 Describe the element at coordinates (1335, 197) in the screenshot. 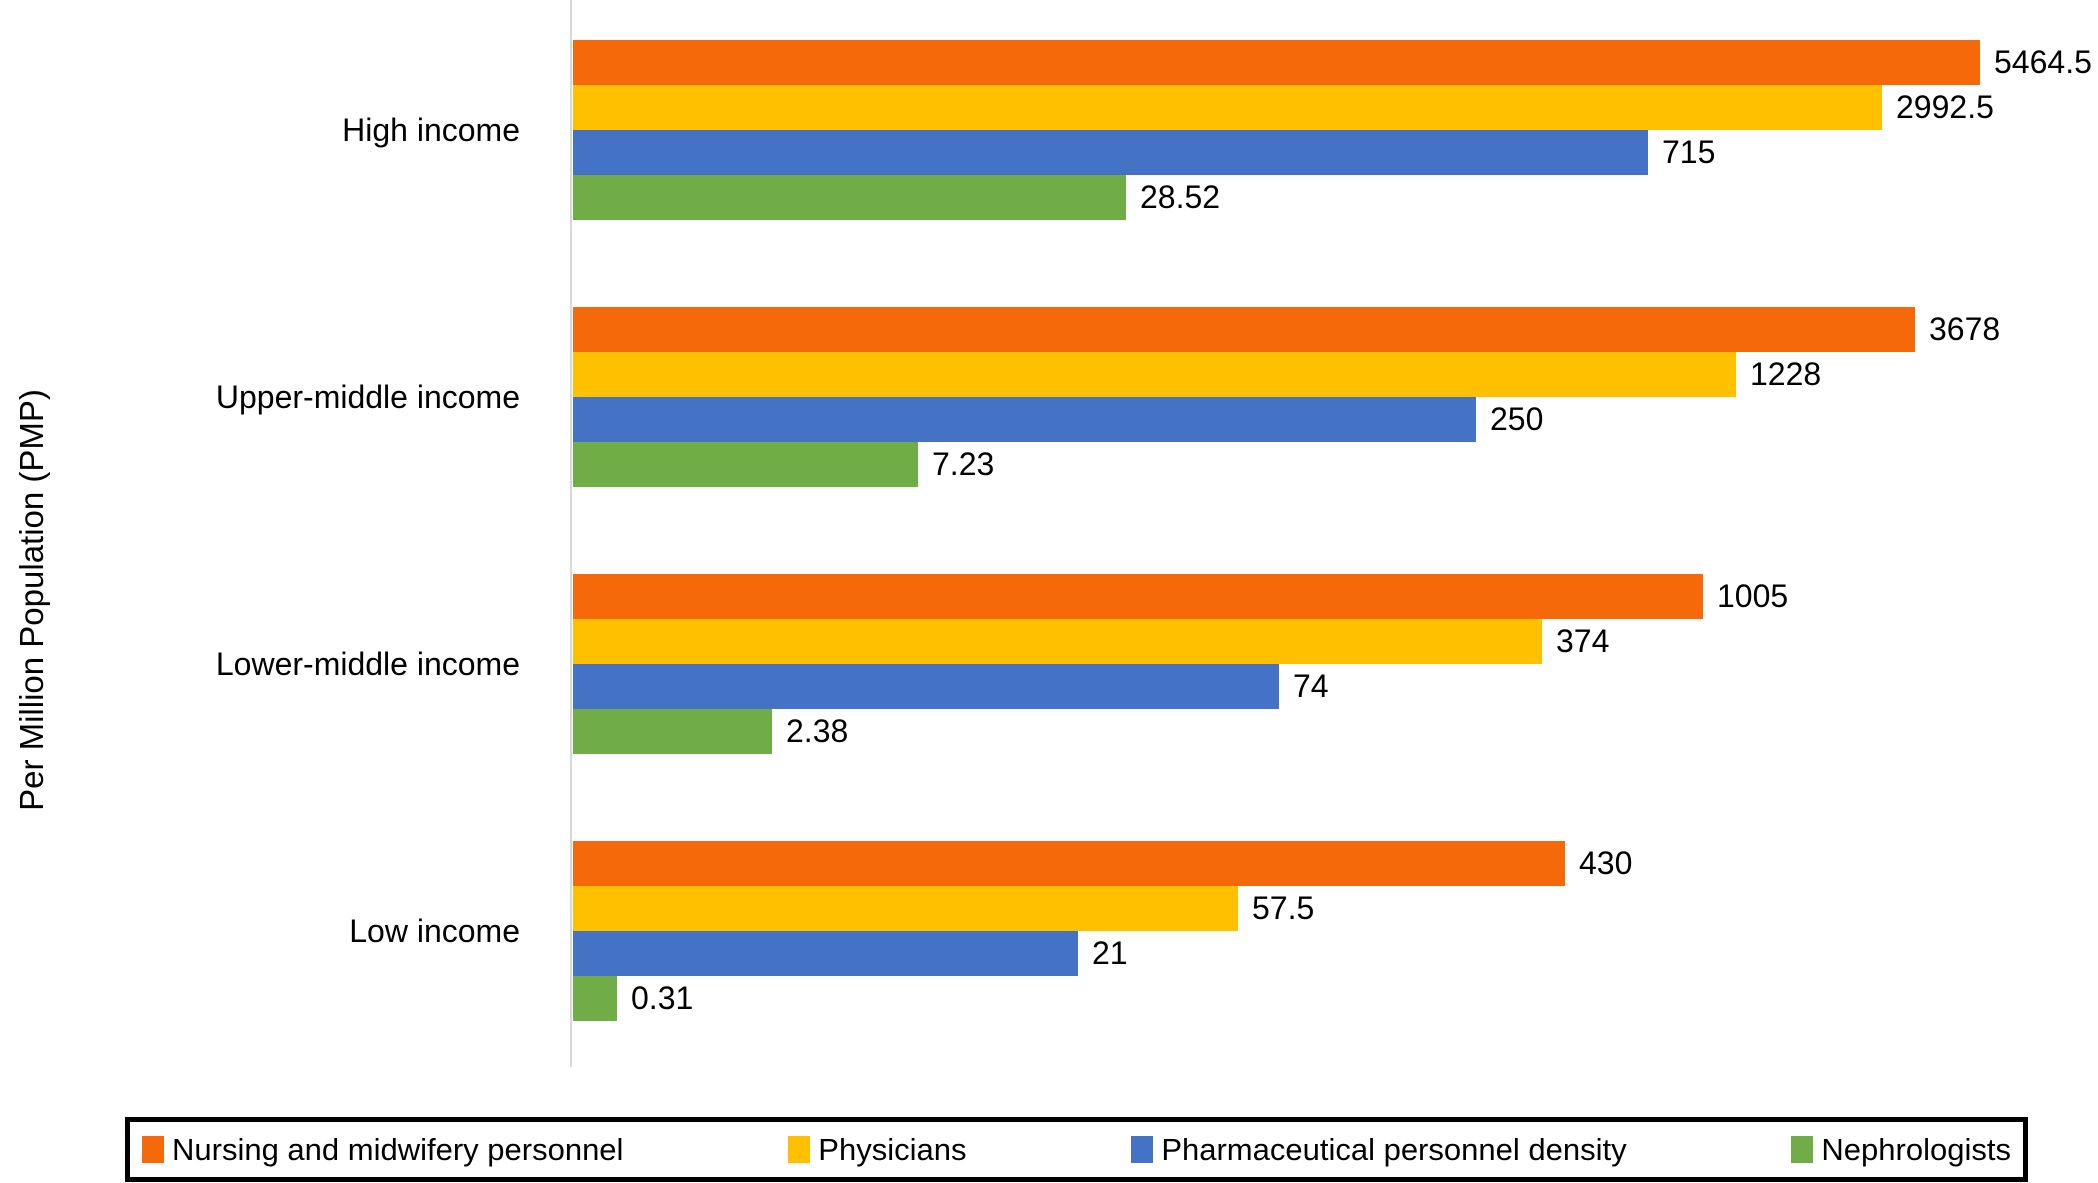

I see `bar-row: 28.52` at that location.